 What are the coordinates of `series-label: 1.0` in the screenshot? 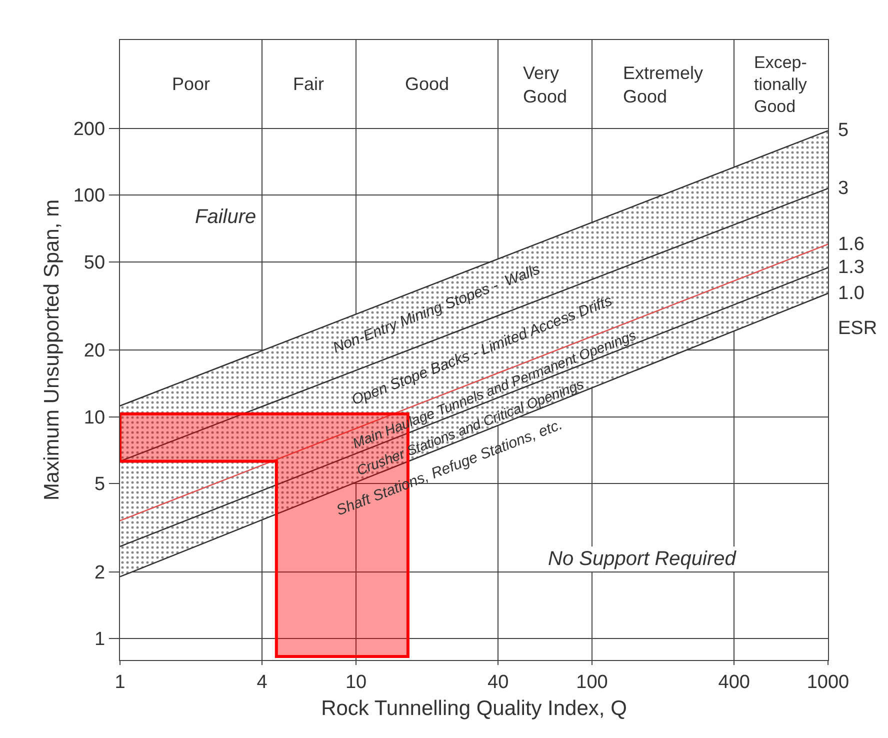 It's located at (851, 293).